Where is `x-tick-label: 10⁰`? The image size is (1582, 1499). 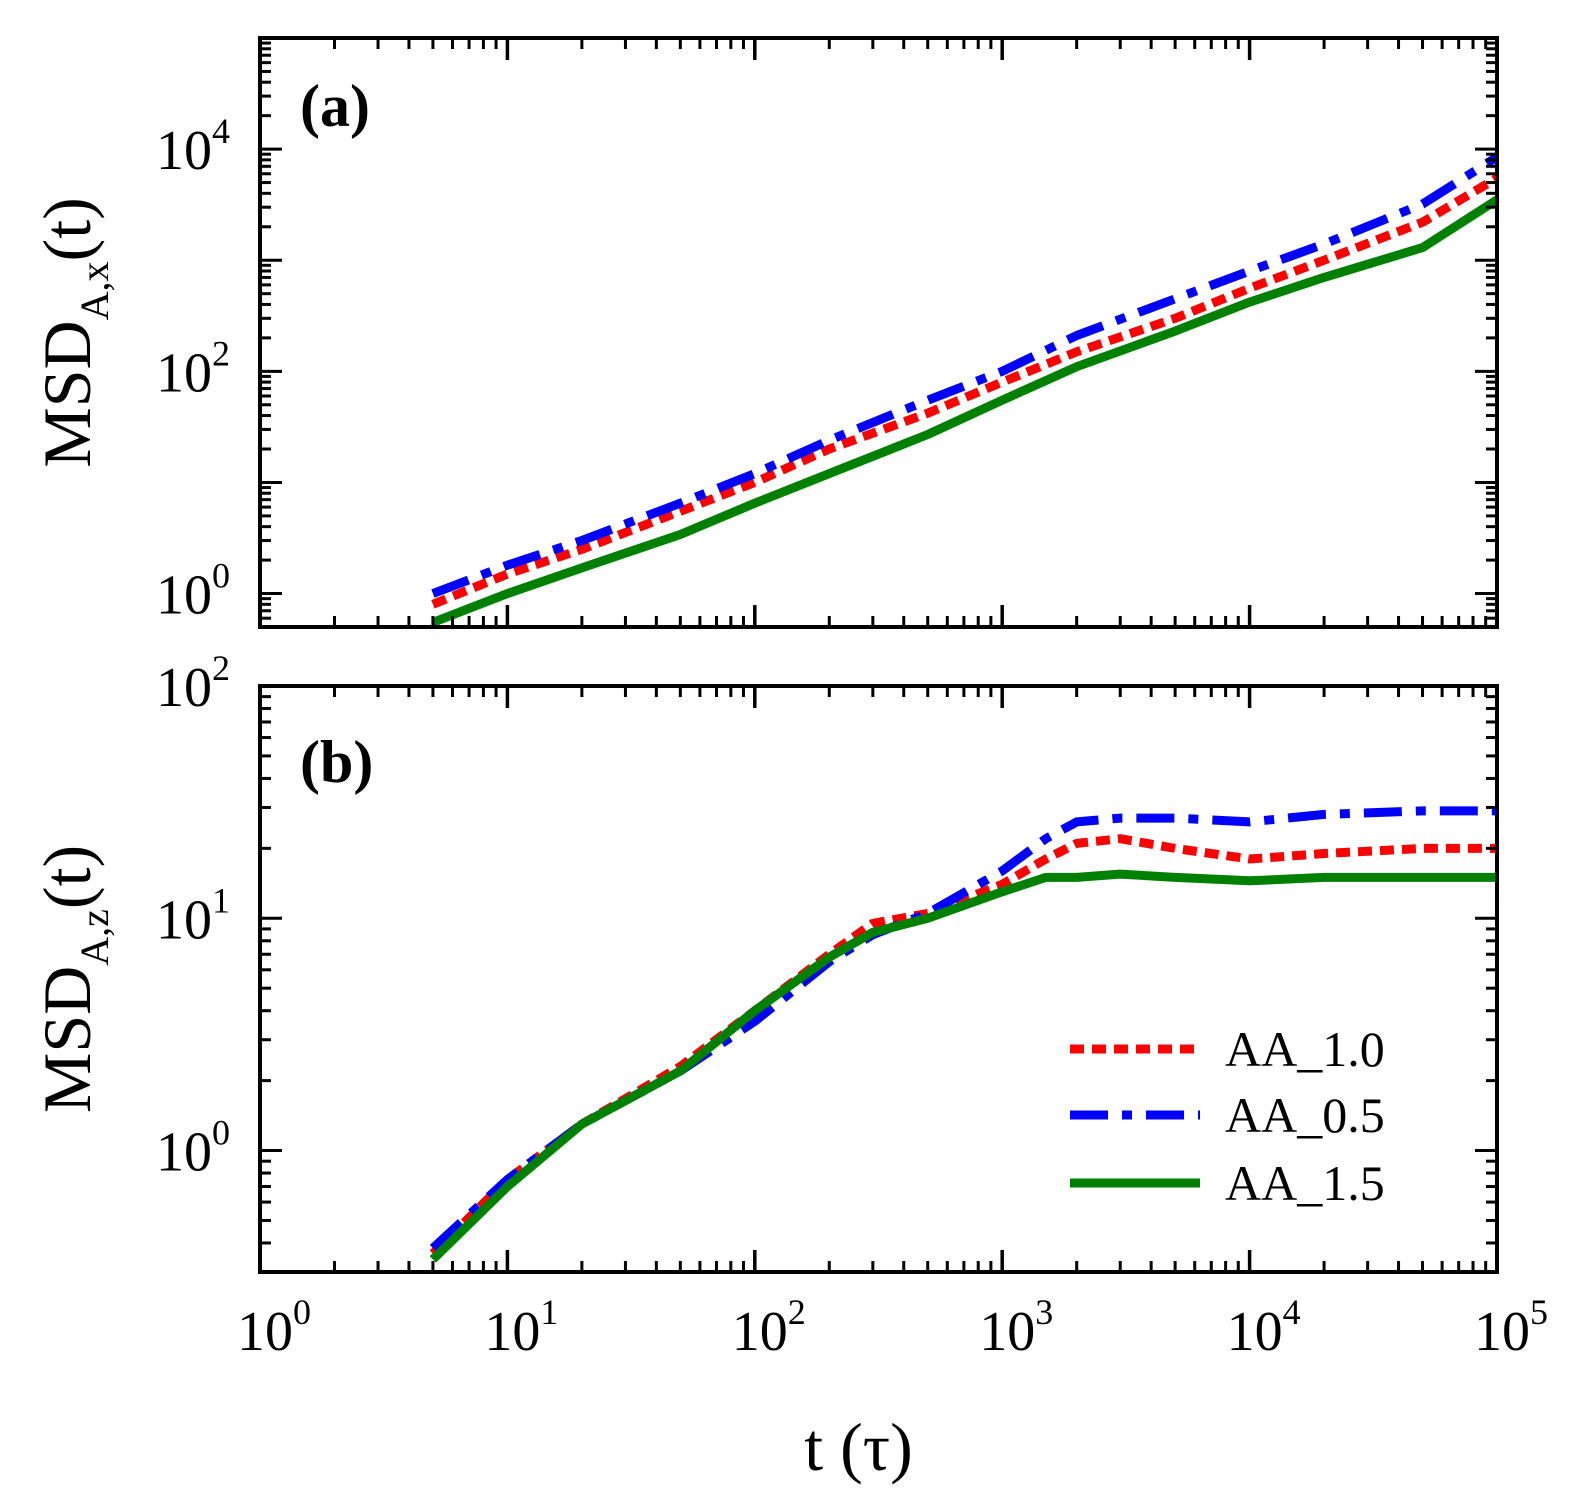 x-tick-label: 10⁰ is located at coordinates (274, 1327).